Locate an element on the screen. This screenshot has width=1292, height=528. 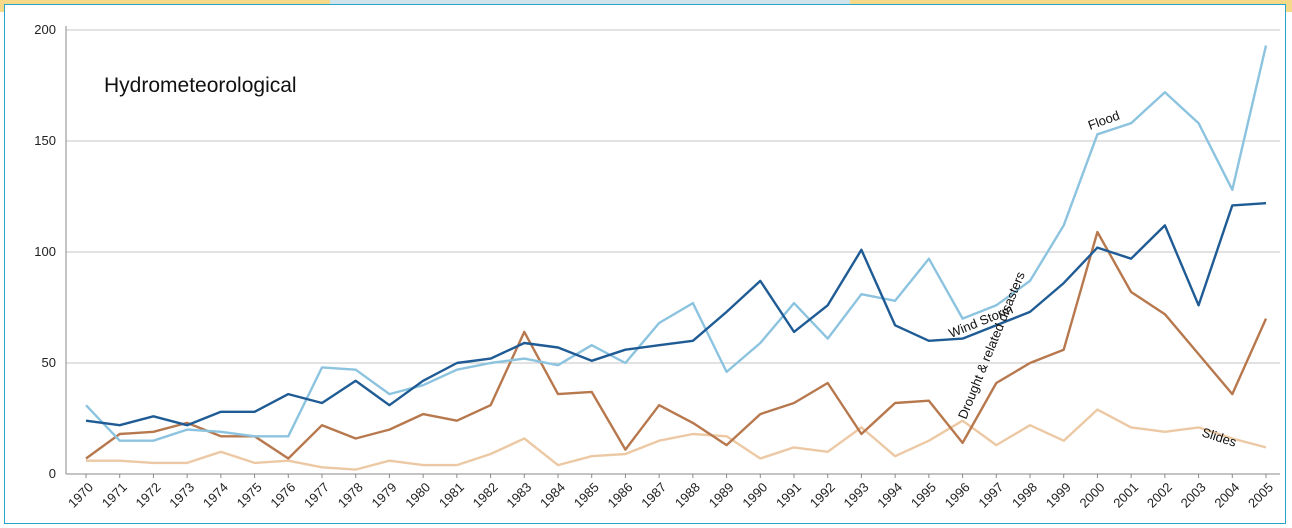
y-axis: 0 50 100 150 200 is located at coordinates (45, 251).